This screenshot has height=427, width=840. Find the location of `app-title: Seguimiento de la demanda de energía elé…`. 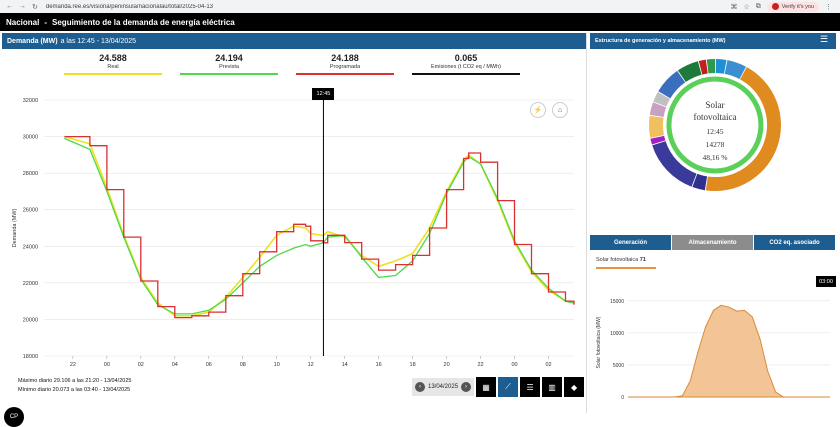

app-title: Seguimiento de la demanda de energía elé… is located at coordinates (143, 22).